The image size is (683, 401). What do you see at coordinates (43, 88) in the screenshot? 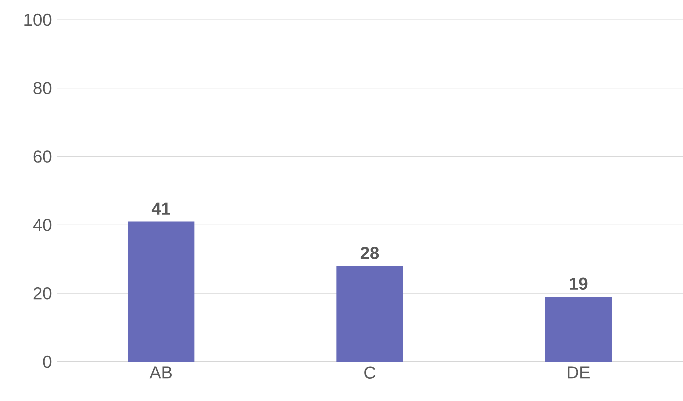
I see `y-tick-label: 80` at bounding box center [43, 88].